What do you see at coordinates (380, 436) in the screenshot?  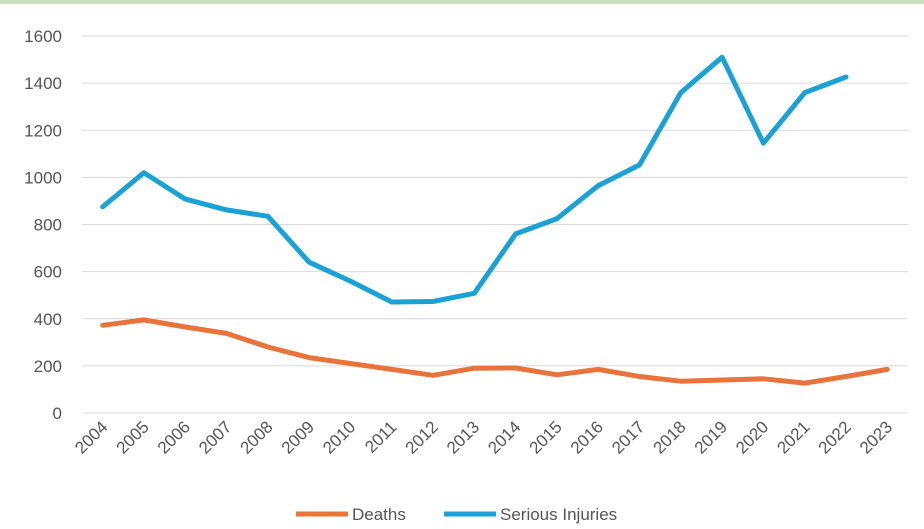 I see `x-tick-label: 2011` at bounding box center [380, 436].